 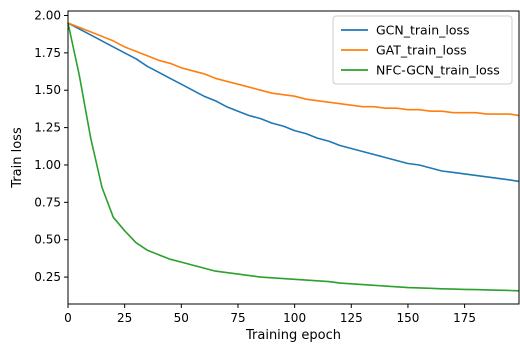 What do you see at coordinates (47, 165) in the screenshot?
I see `y-tick-label: 1.00` at bounding box center [47, 165].